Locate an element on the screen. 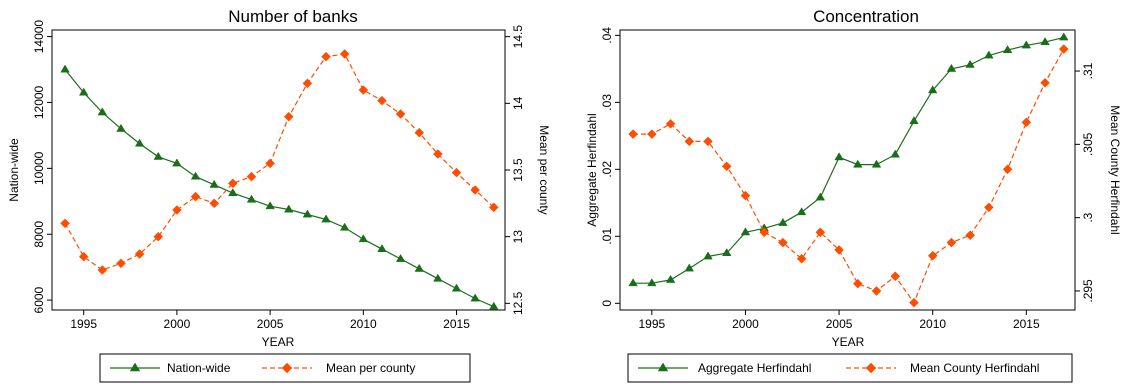 This screenshot has height=385, width=1121. y2-tick-label: 12.5 is located at coordinates (518, 303).